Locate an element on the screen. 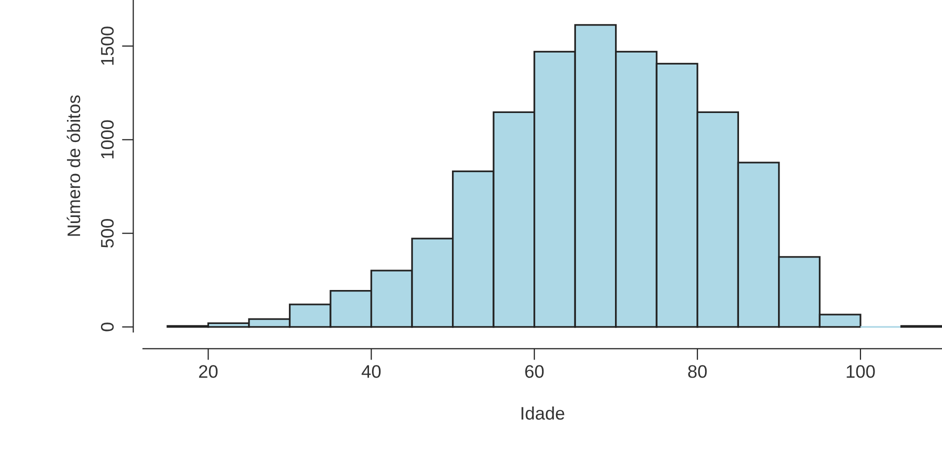 The image size is (942, 467). x-tick-label: 100 is located at coordinates (860, 371).